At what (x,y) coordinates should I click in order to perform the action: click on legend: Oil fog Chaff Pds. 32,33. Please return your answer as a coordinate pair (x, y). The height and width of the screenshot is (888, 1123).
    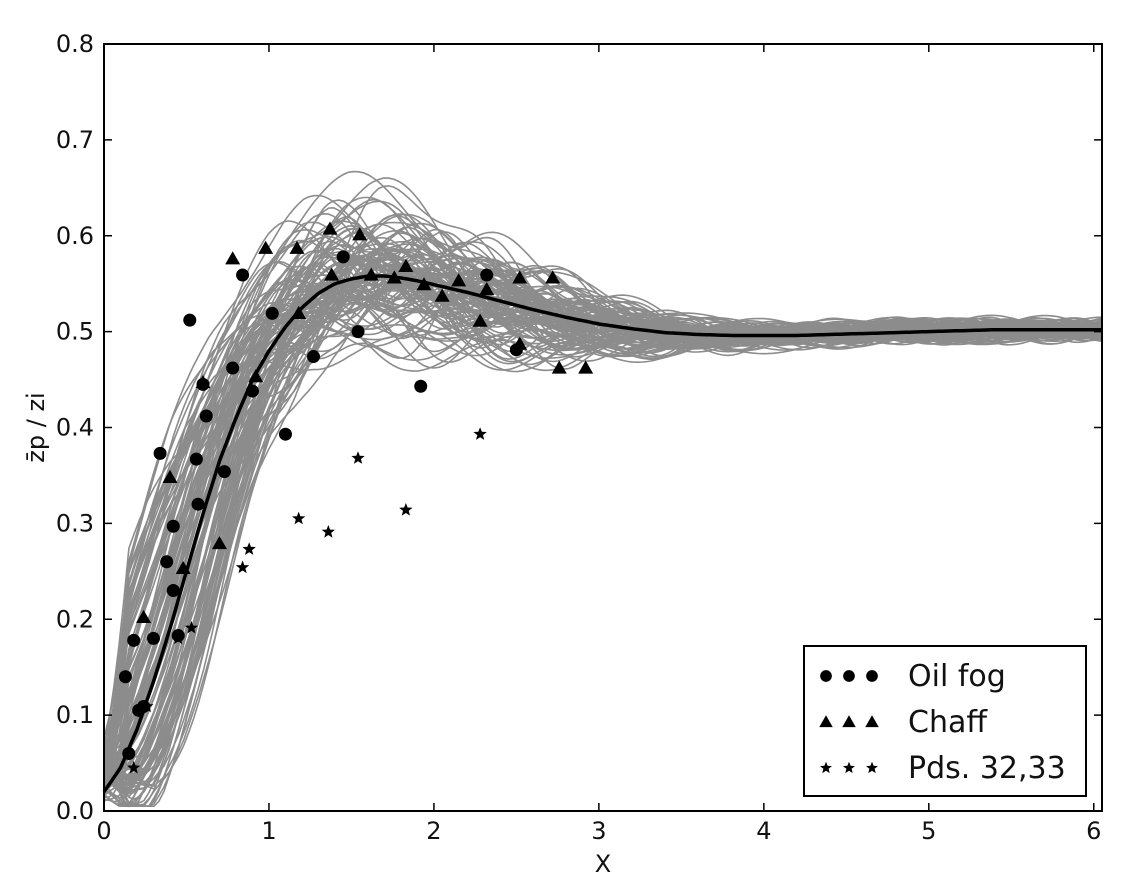
    Looking at the image, I should click on (945, 721).